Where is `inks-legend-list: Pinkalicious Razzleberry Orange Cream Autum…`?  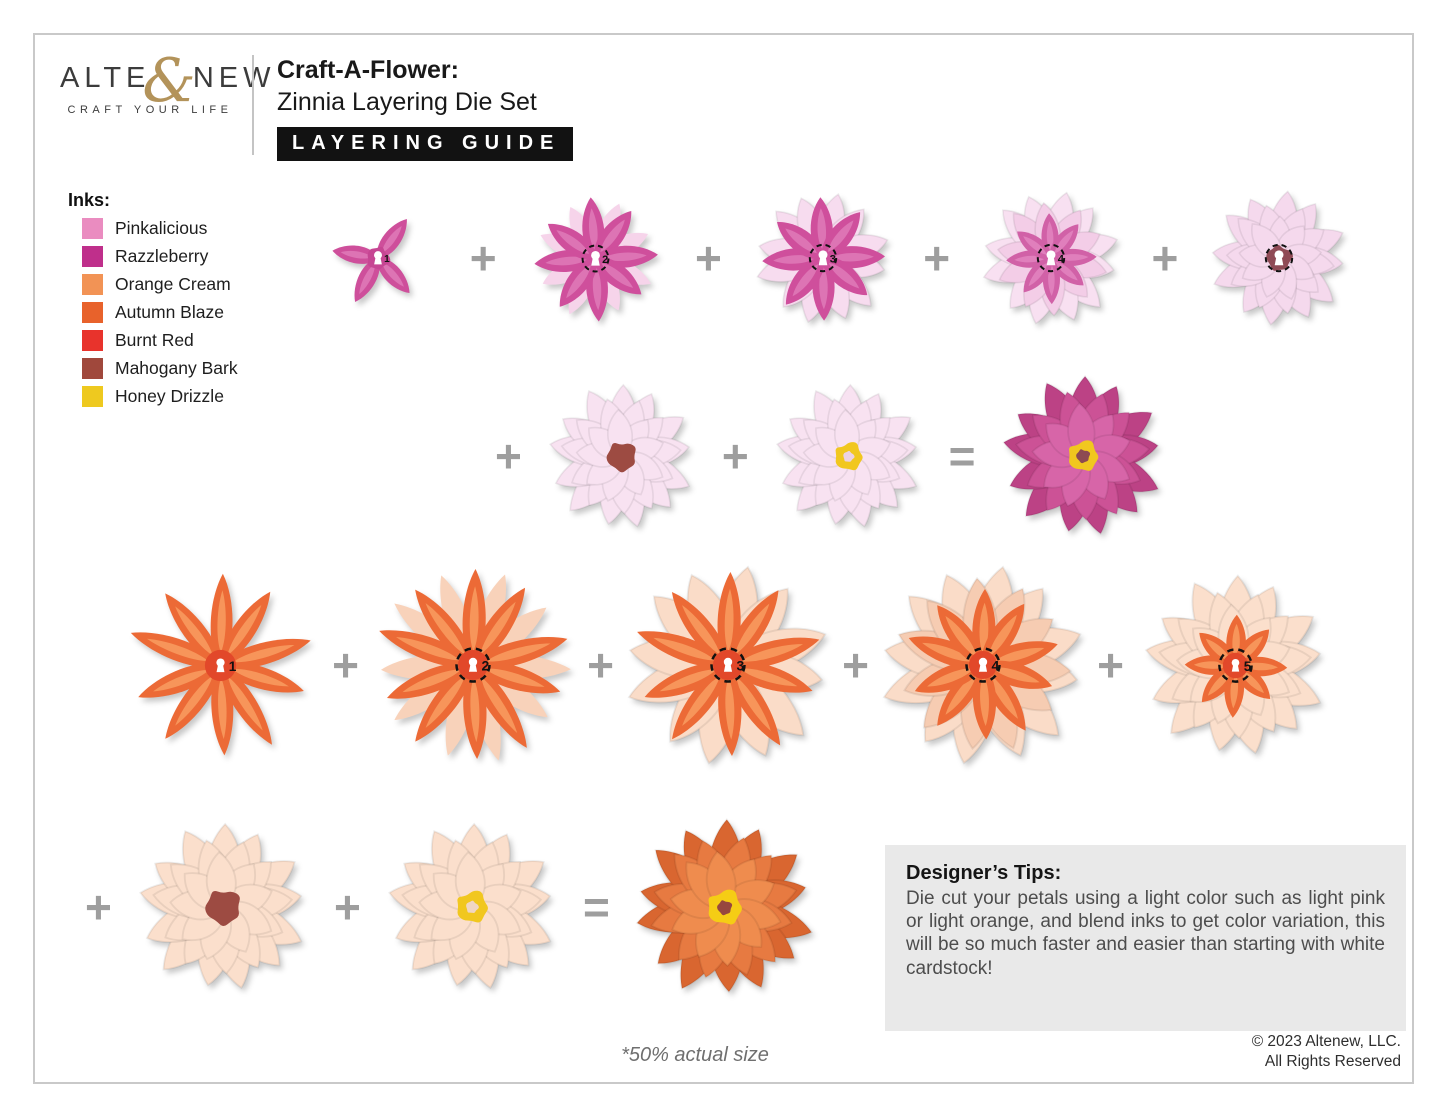 inks-legend-list: Pinkalicious Razzleberry Orange Cream Autum… is located at coordinates (153, 312).